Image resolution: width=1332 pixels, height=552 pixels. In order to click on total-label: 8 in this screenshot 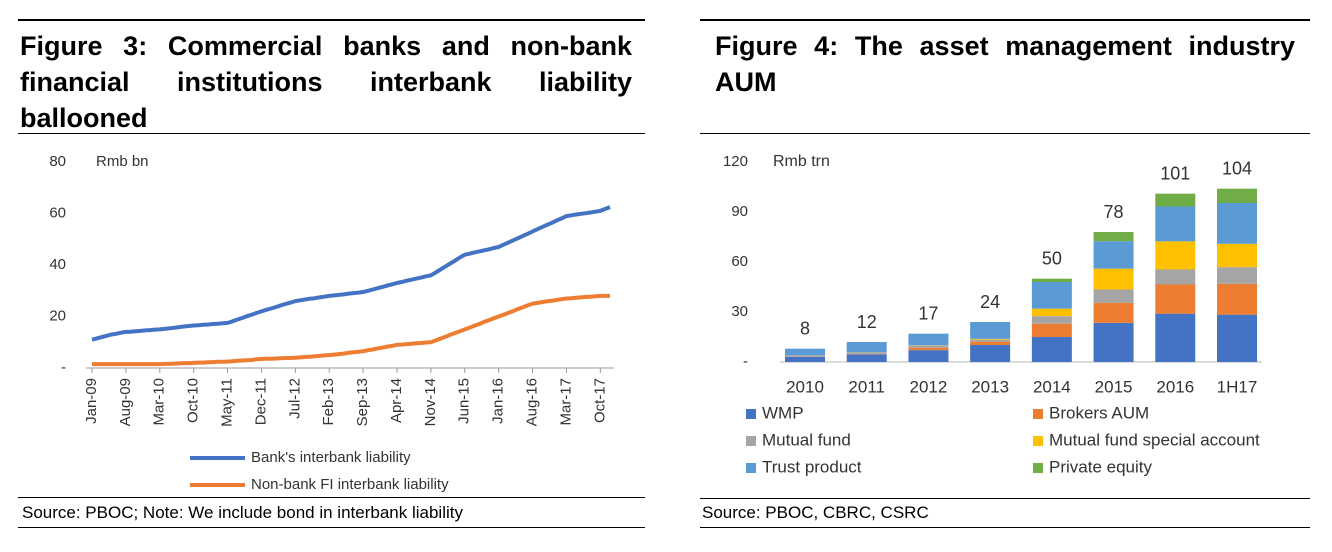, I will do `click(805, 328)`.